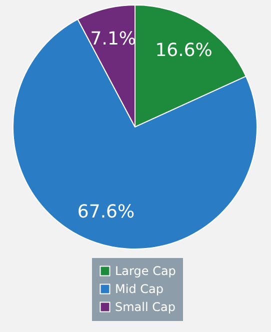  I want to click on data-label: 16.6%, so click(183, 51).